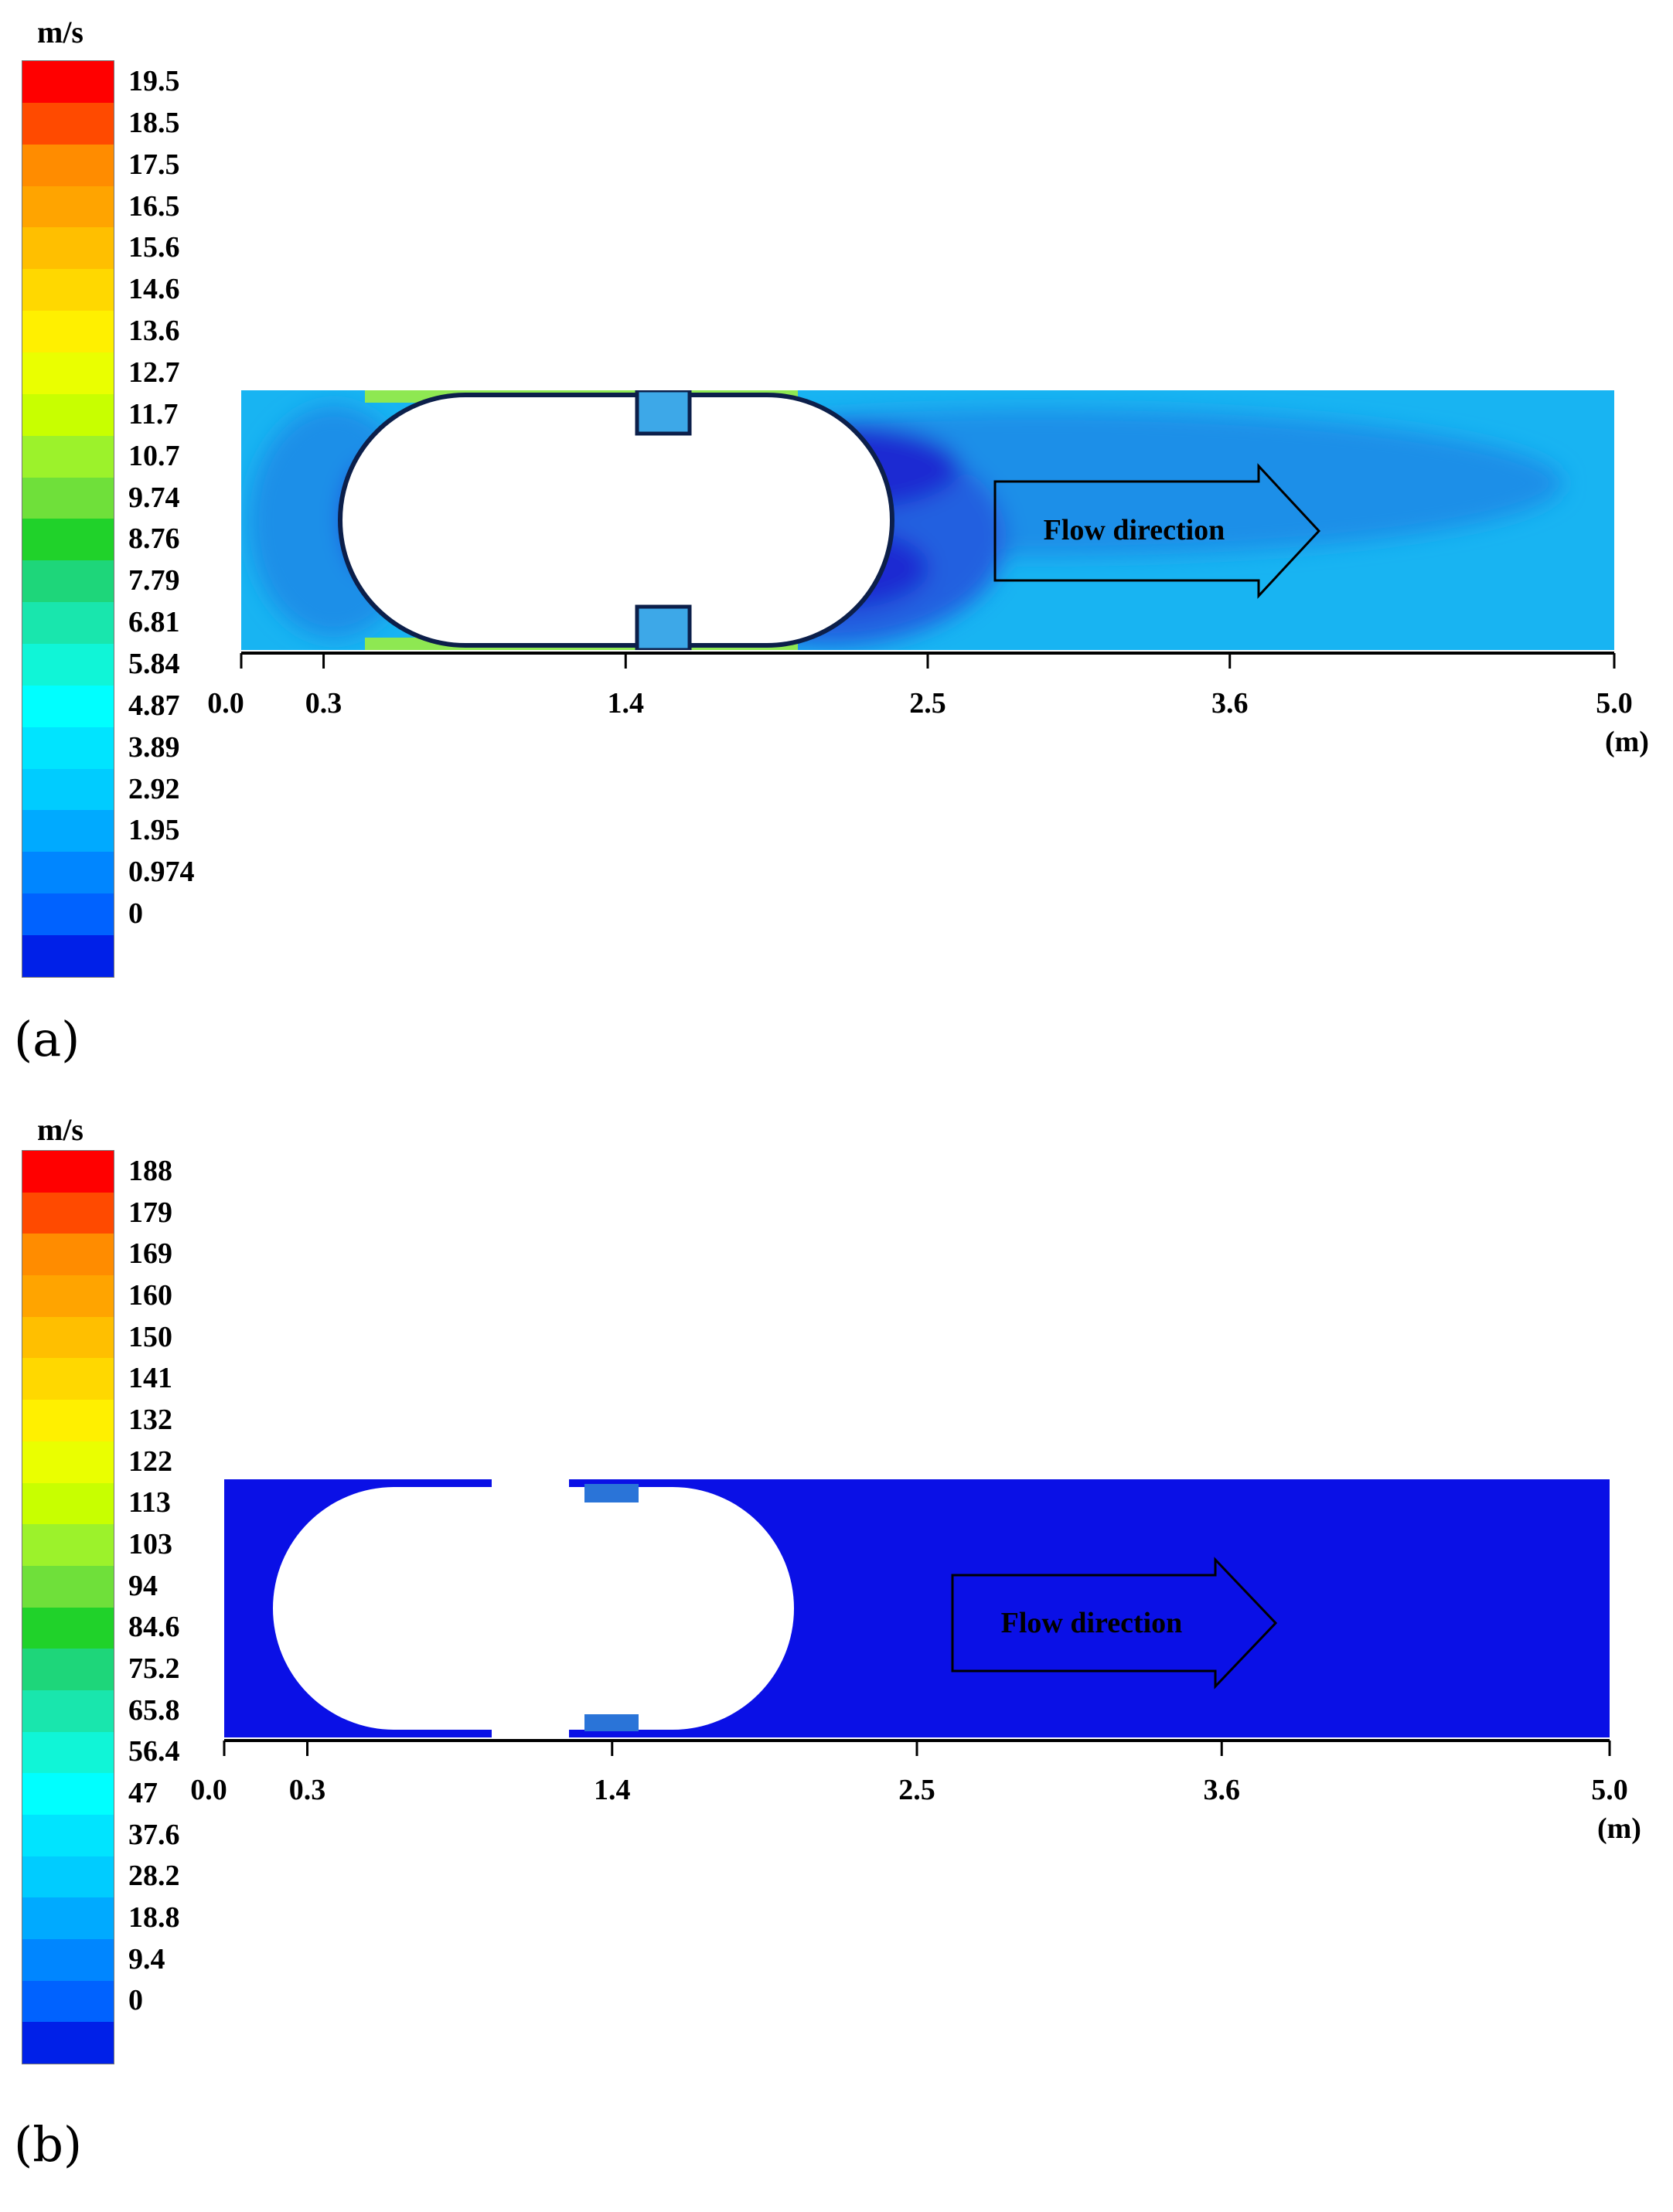  I want to click on x-axis-tick-label: 0.3, so click(307, 1790).